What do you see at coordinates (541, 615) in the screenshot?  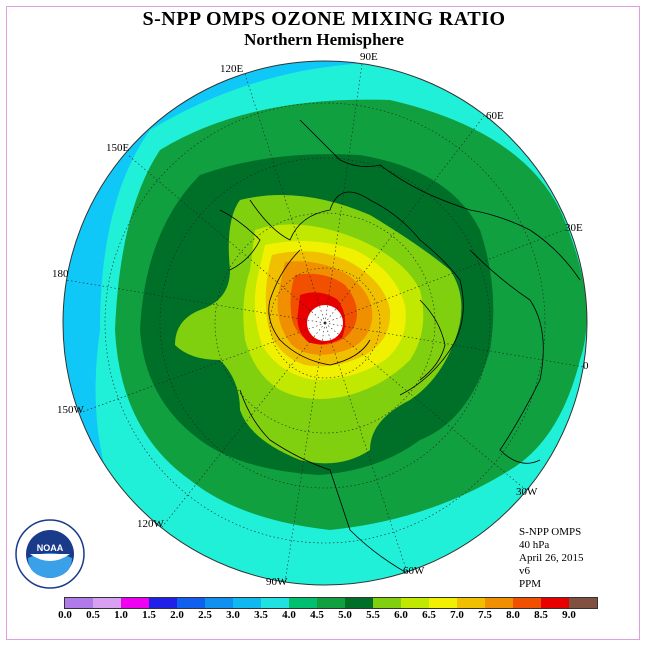 I see `colorbar-tick-label: 8.5` at bounding box center [541, 615].